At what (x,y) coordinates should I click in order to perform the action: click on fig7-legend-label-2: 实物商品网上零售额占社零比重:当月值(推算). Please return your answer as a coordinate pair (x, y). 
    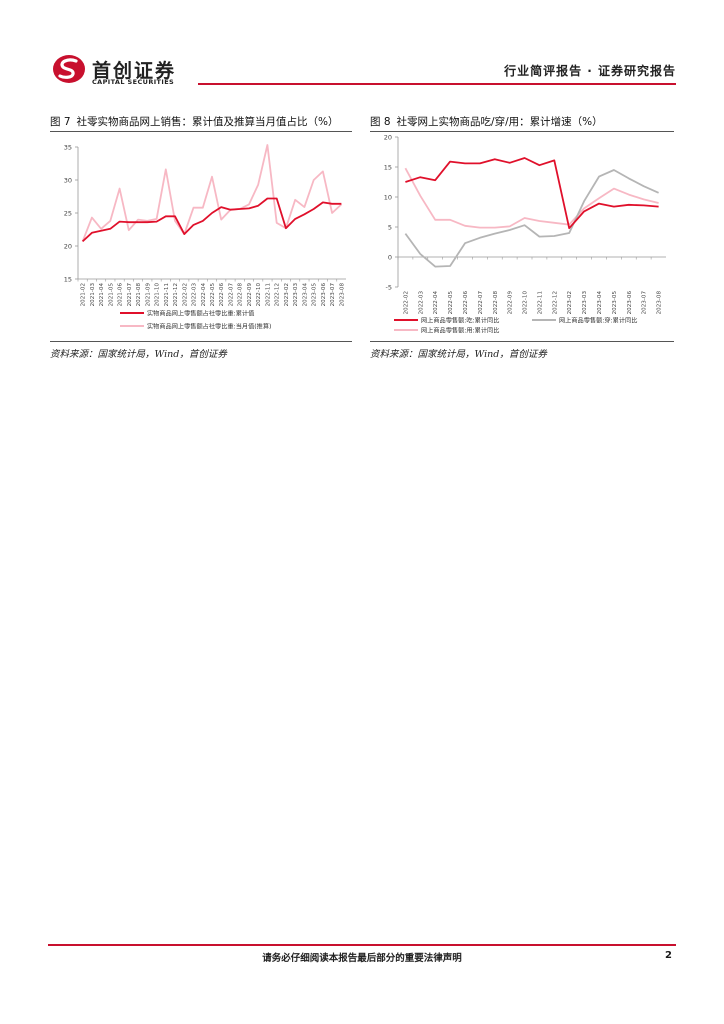
    Looking at the image, I should click on (209, 326).